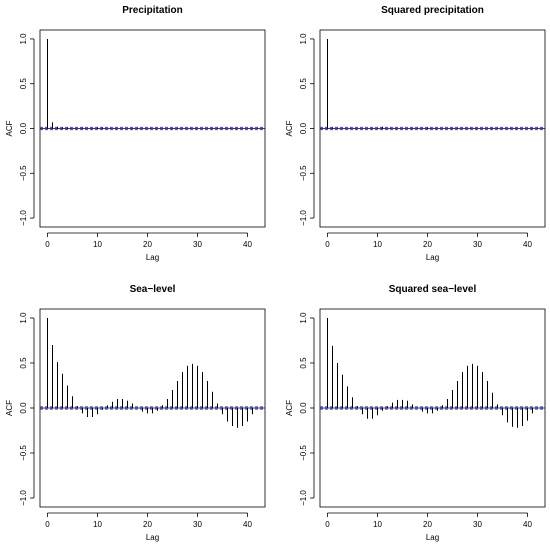  What do you see at coordinates (153, 289) in the screenshot?
I see `chart-title: Sea−level` at bounding box center [153, 289].